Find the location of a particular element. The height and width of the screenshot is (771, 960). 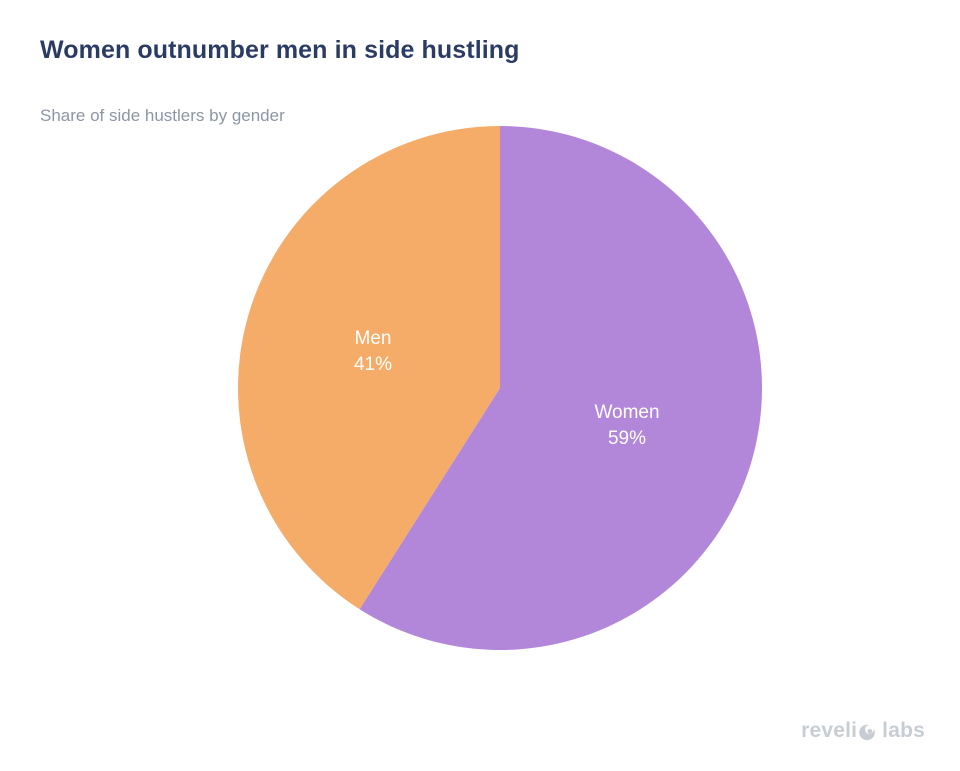

revelio-labs-logo: reveli labs is located at coordinates (863, 731).